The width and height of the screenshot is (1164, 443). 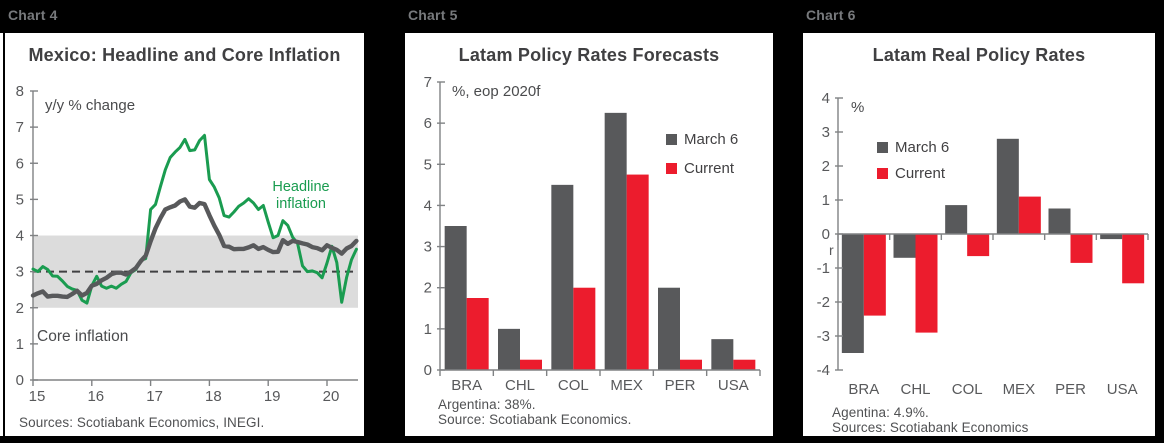 What do you see at coordinates (702, 154) in the screenshot?
I see `chart5-legend: March 6 Current` at bounding box center [702, 154].